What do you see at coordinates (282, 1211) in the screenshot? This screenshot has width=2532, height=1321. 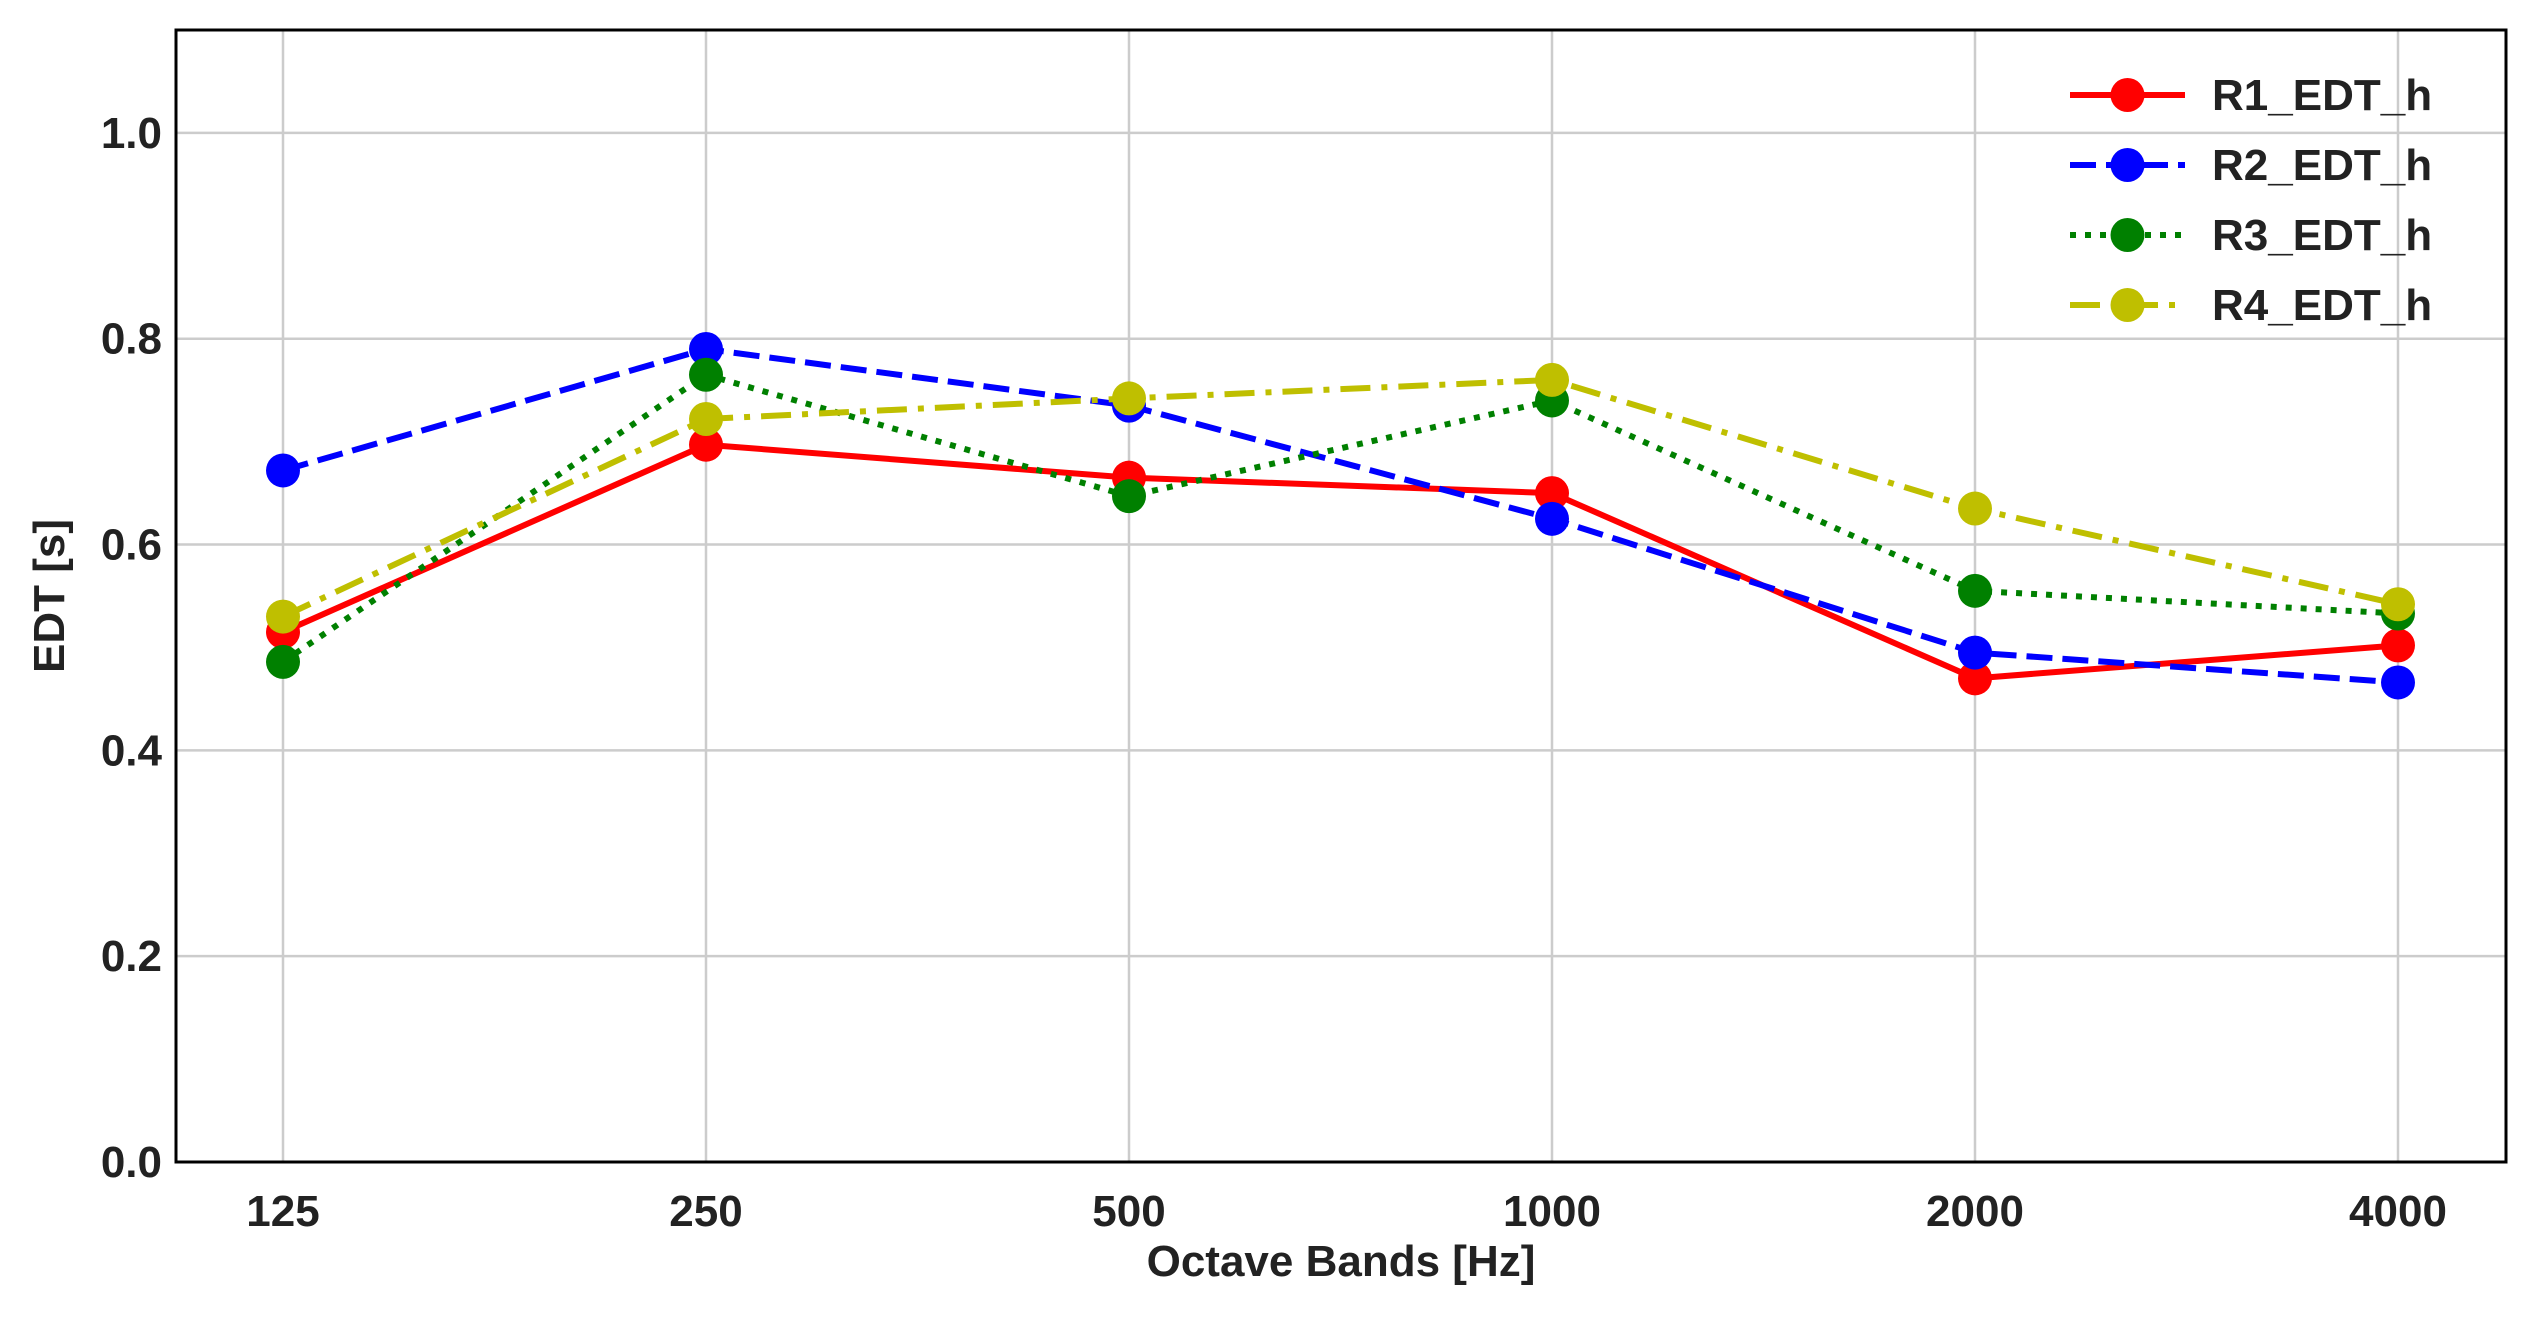 I see `x-tick-label: 125` at bounding box center [282, 1211].